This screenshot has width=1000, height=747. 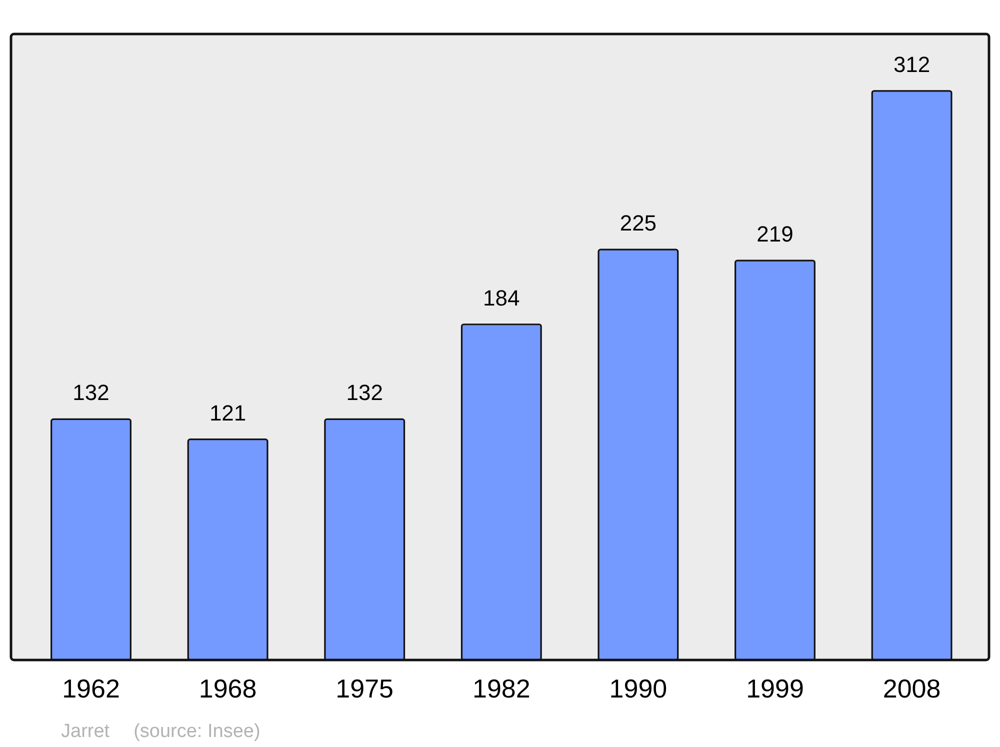 What do you see at coordinates (775, 688) in the screenshot?
I see `x-tick-label: 1999` at bounding box center [775, 688].